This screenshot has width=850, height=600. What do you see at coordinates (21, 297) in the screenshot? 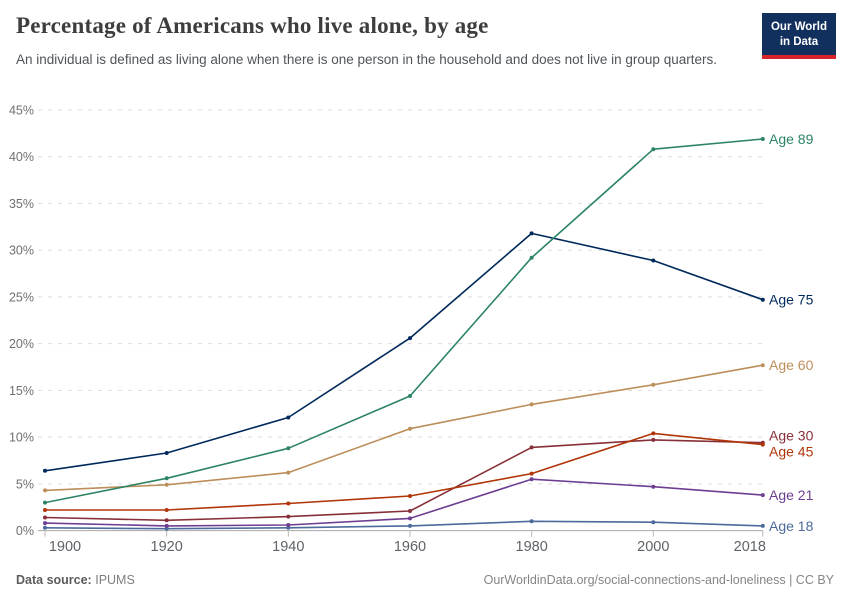
I see `y-tick-label: 25%` at bounding box center [21, 297].